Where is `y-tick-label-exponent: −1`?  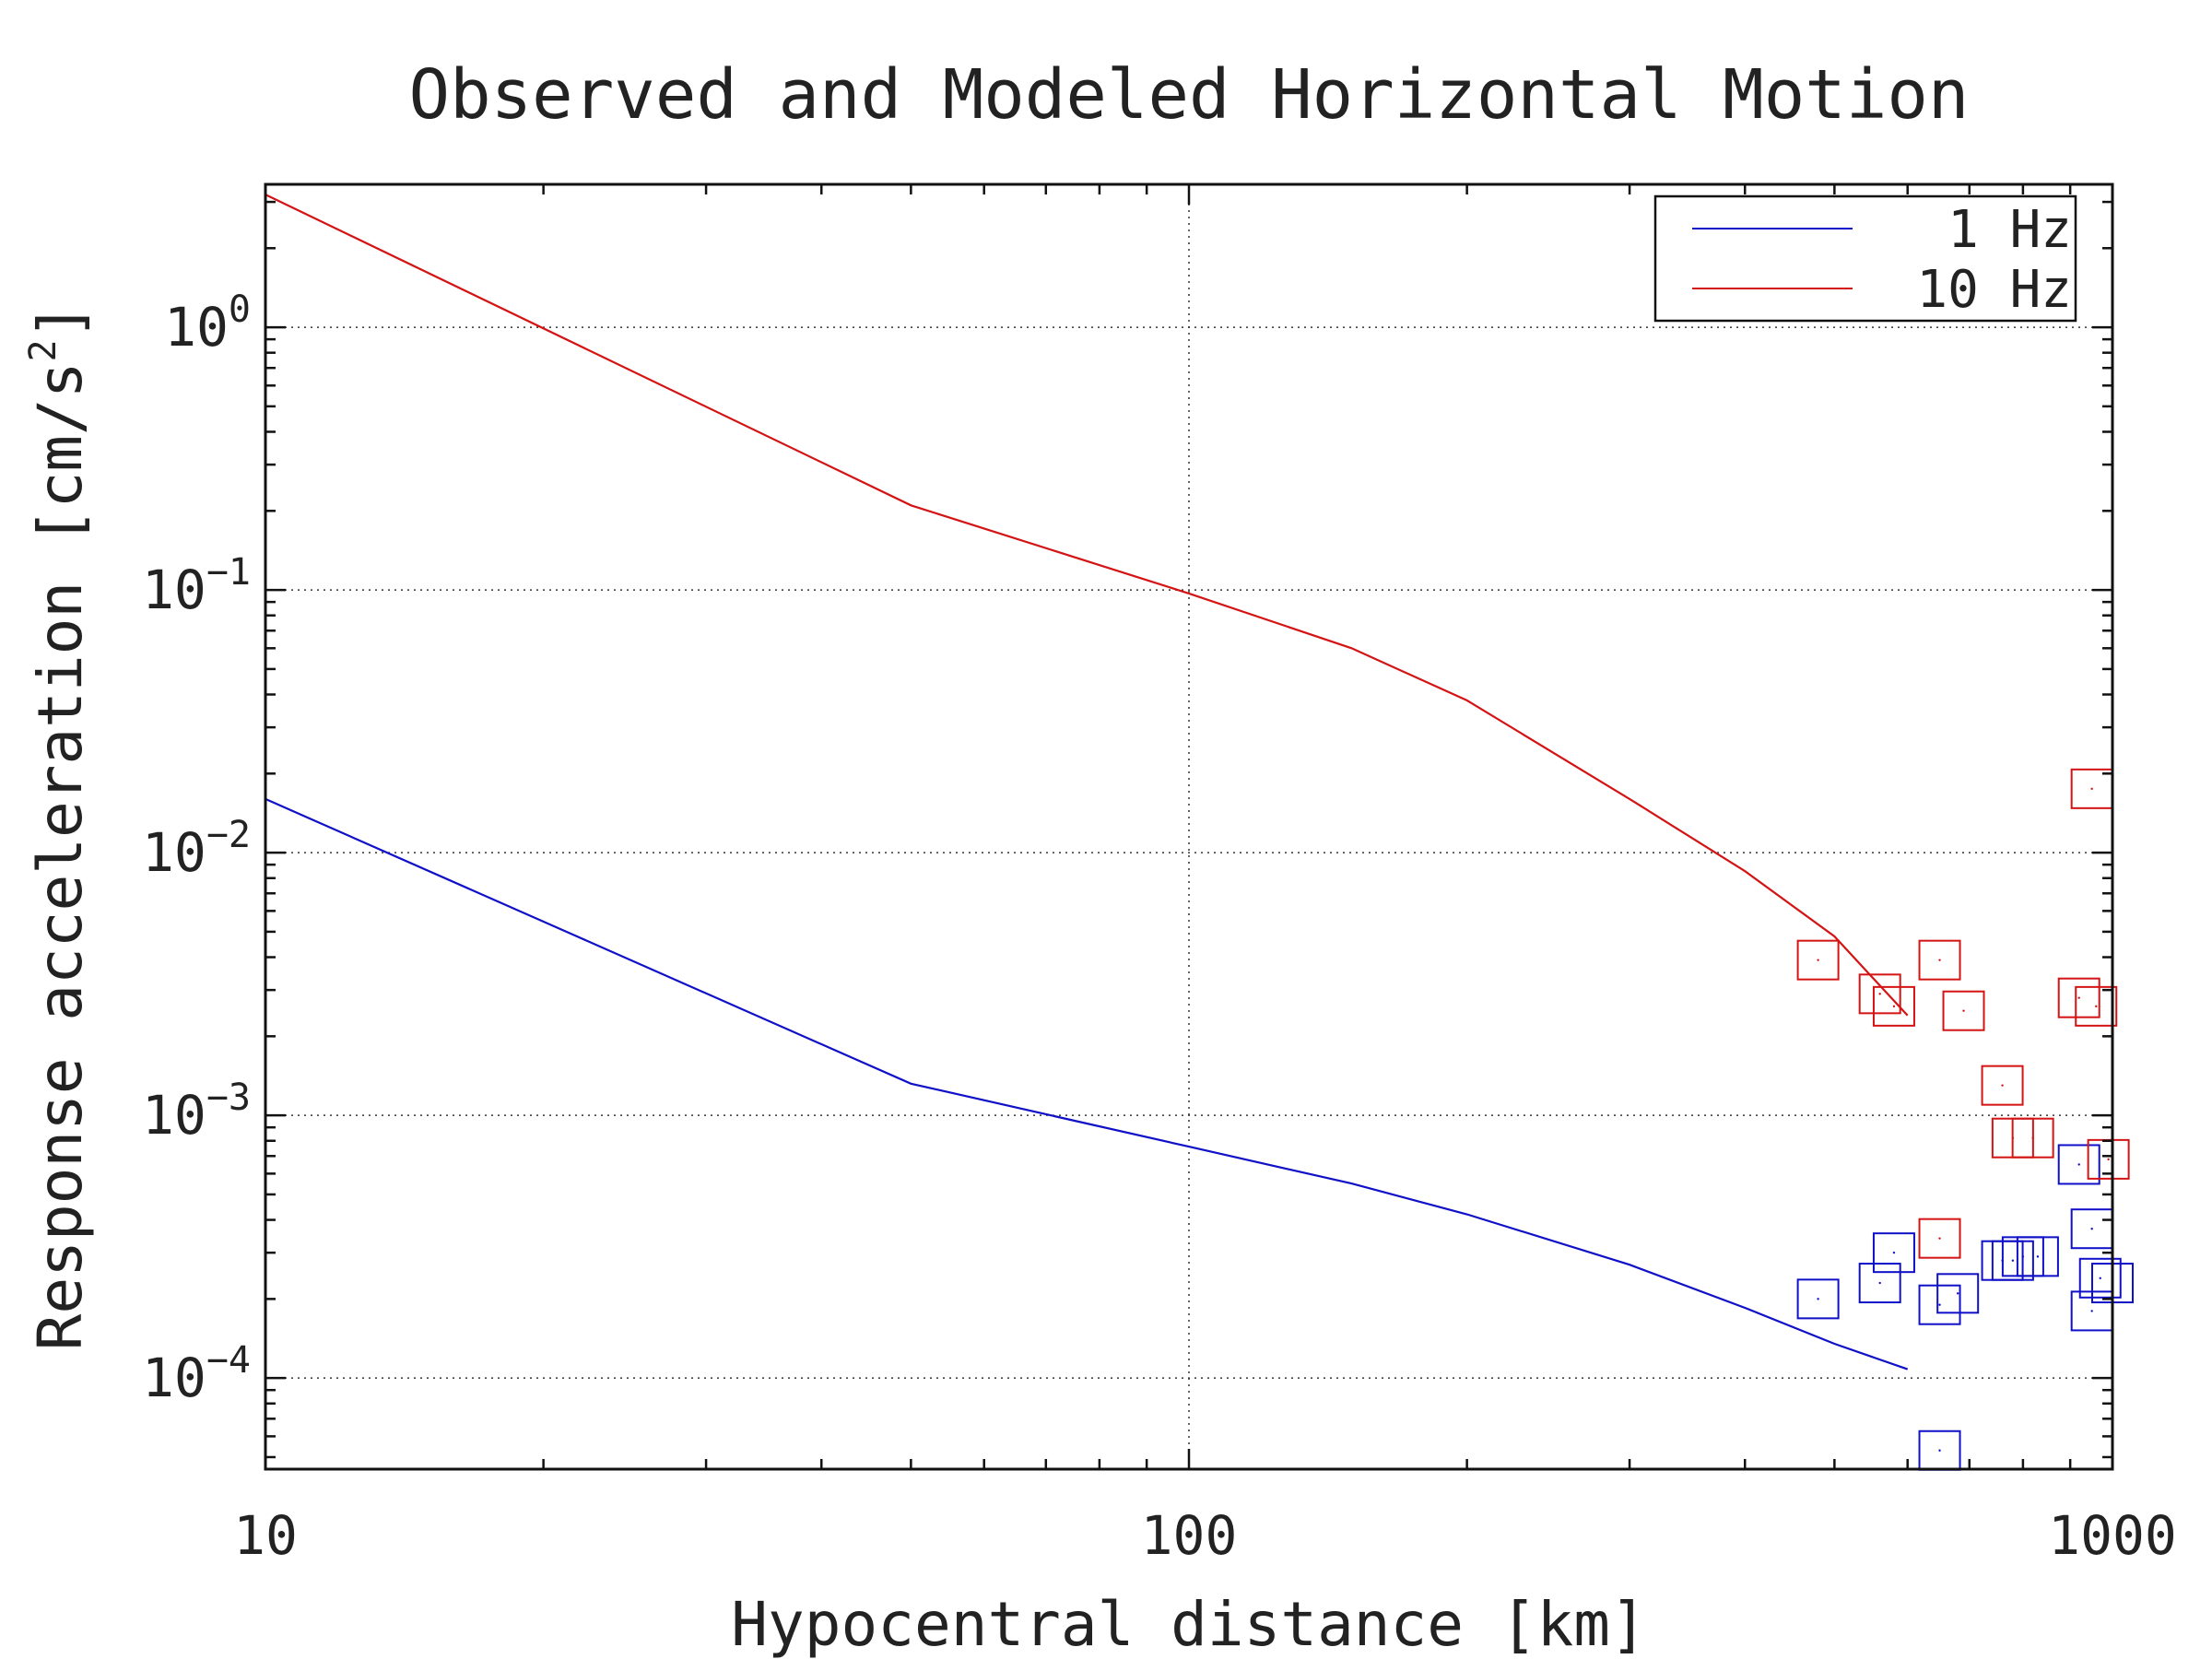
y-tick-label-exponent: −1 is located at coordinates (228, 572).